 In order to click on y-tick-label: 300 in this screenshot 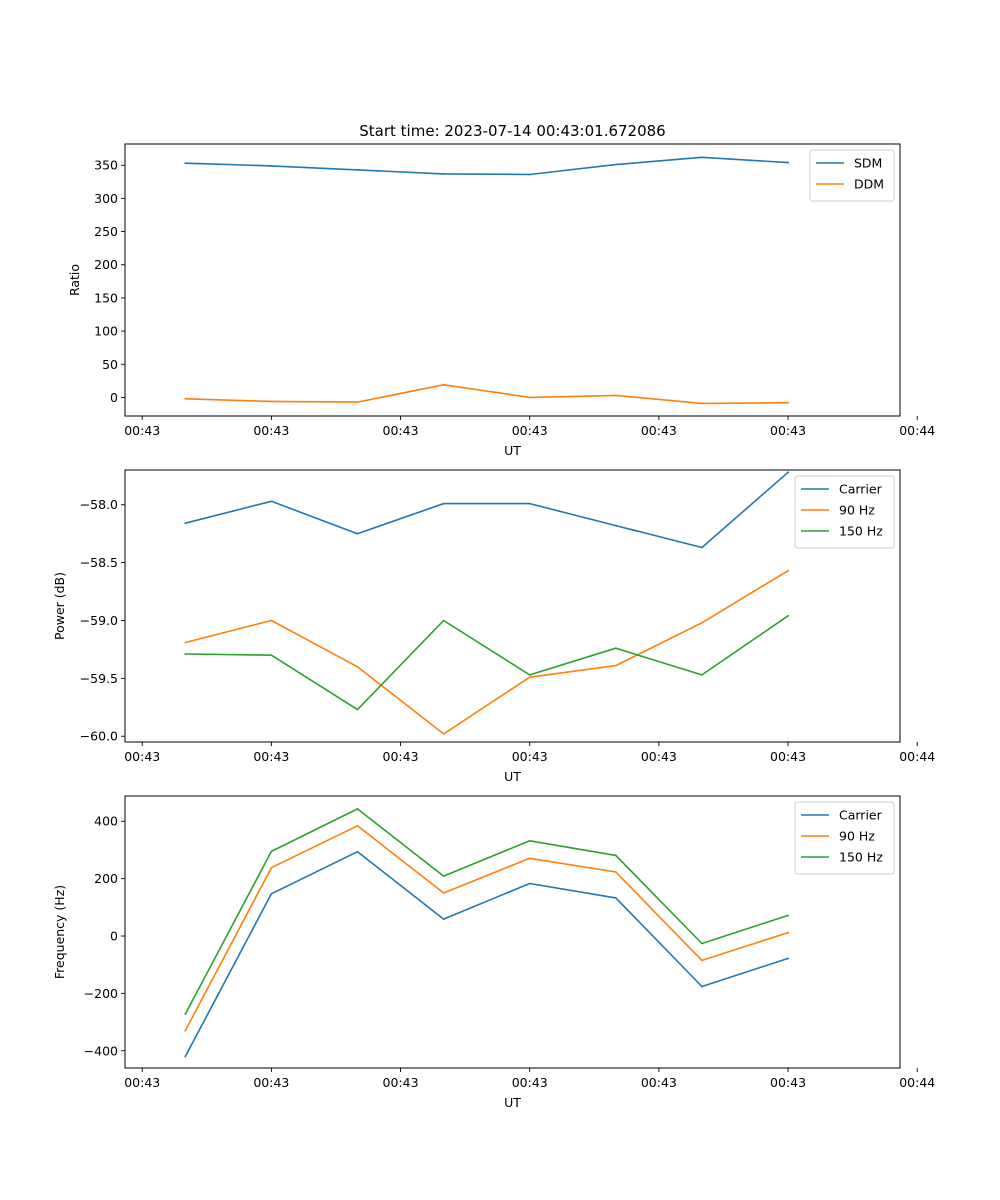, I will do `click(106, 198)`.